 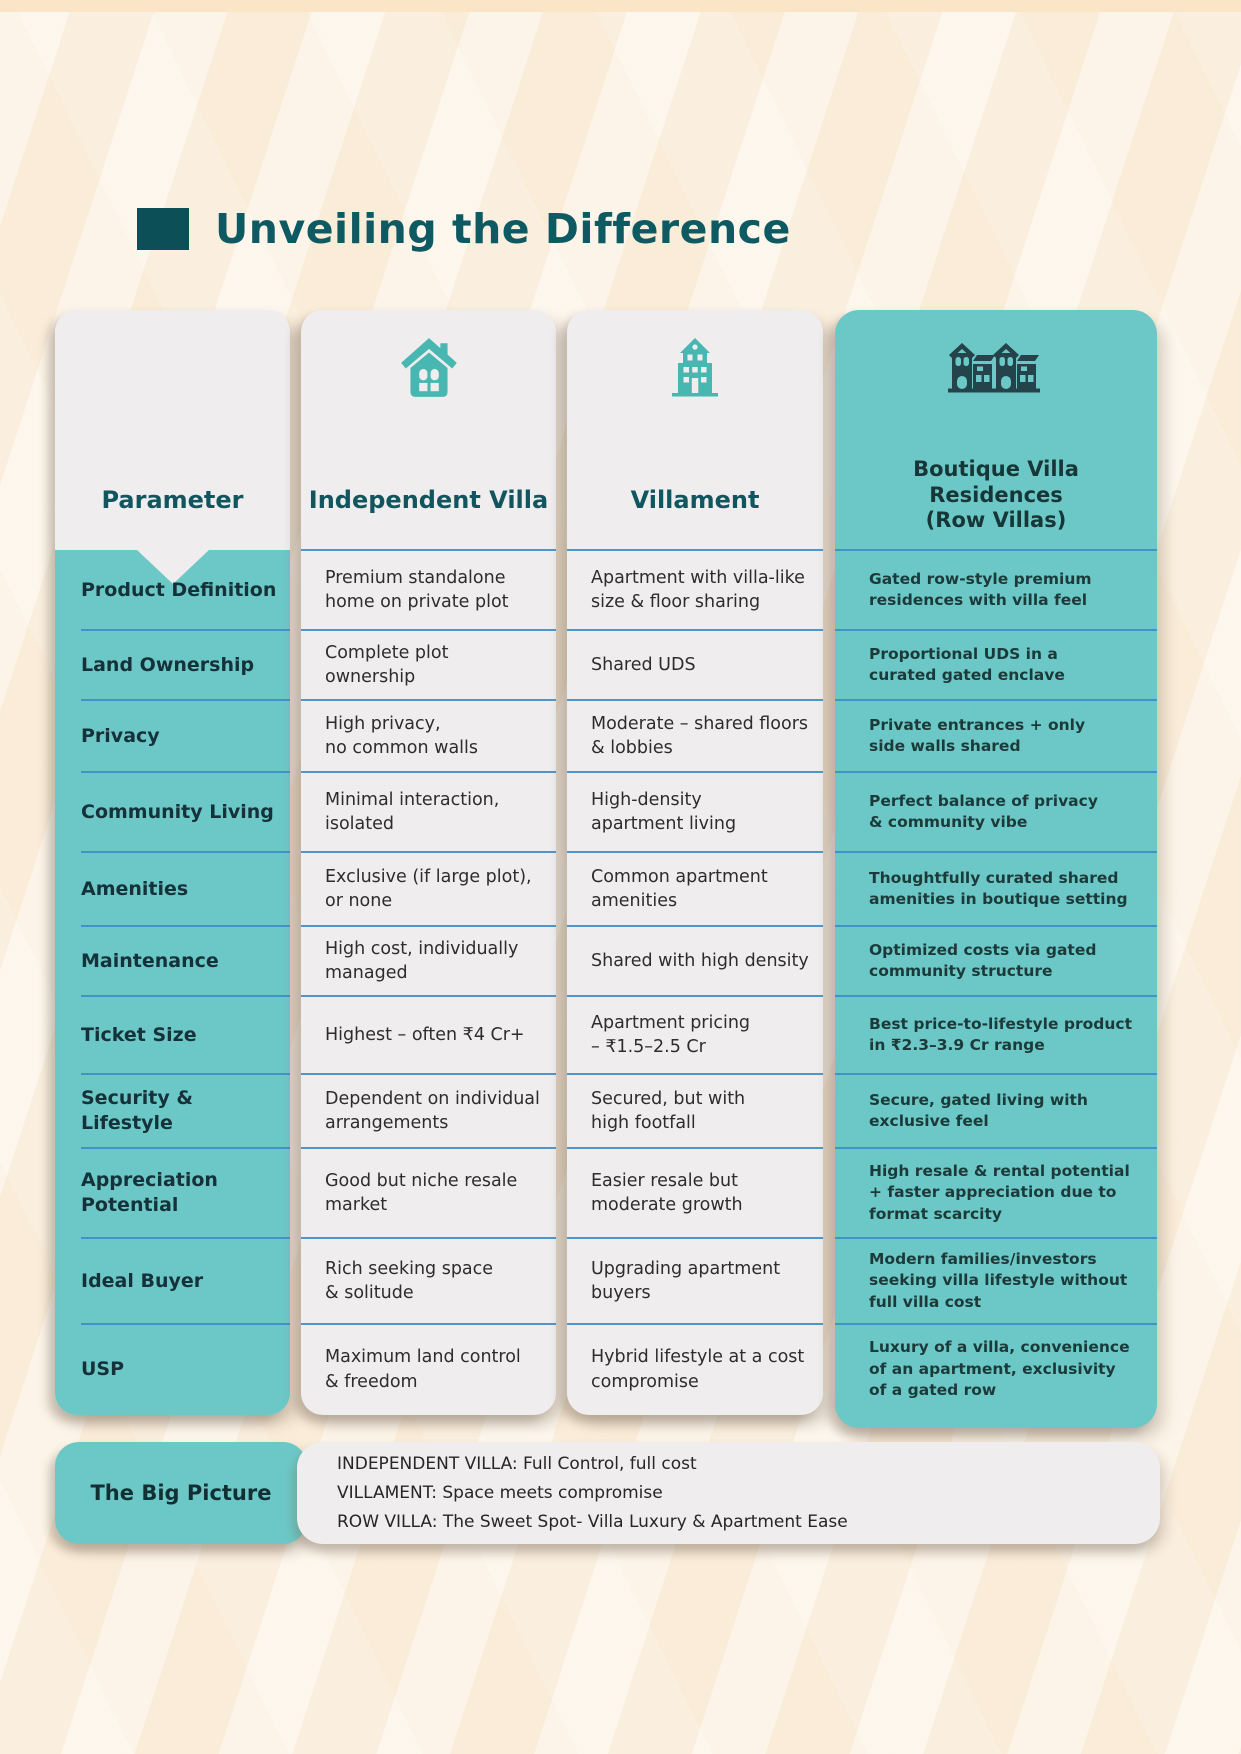 What do you see at coordinates (422, 961) in the screenshot?
I see `cell-independent-villa-text: High cost, individually managed` at bounding box center [422, 961].